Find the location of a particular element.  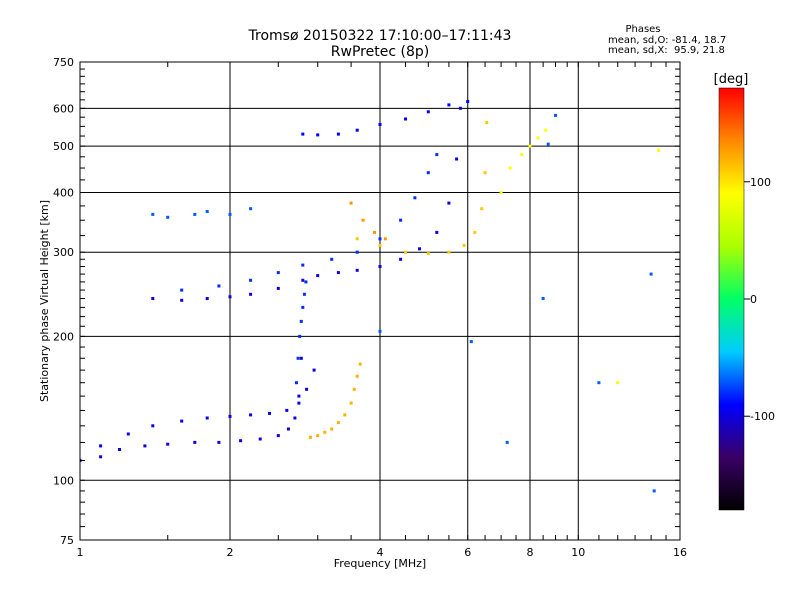

x-tick-label: 4 is located at coordinates (380, 552).